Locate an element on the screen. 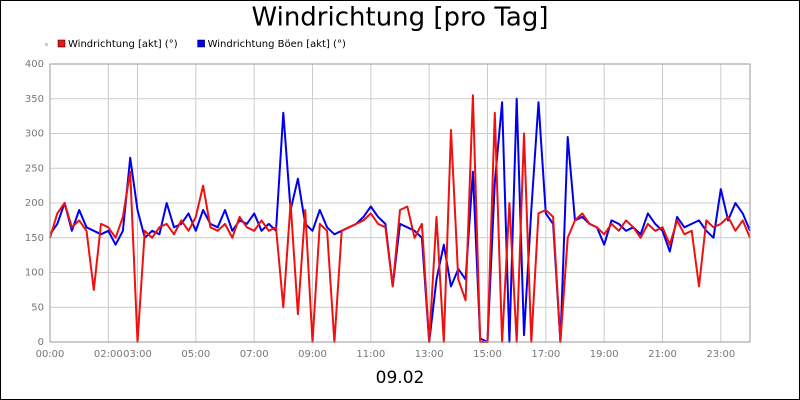 The width and height of the screenshot is (800, 400). x-tick-label: 00:00 is located at coordinates (50, 354).